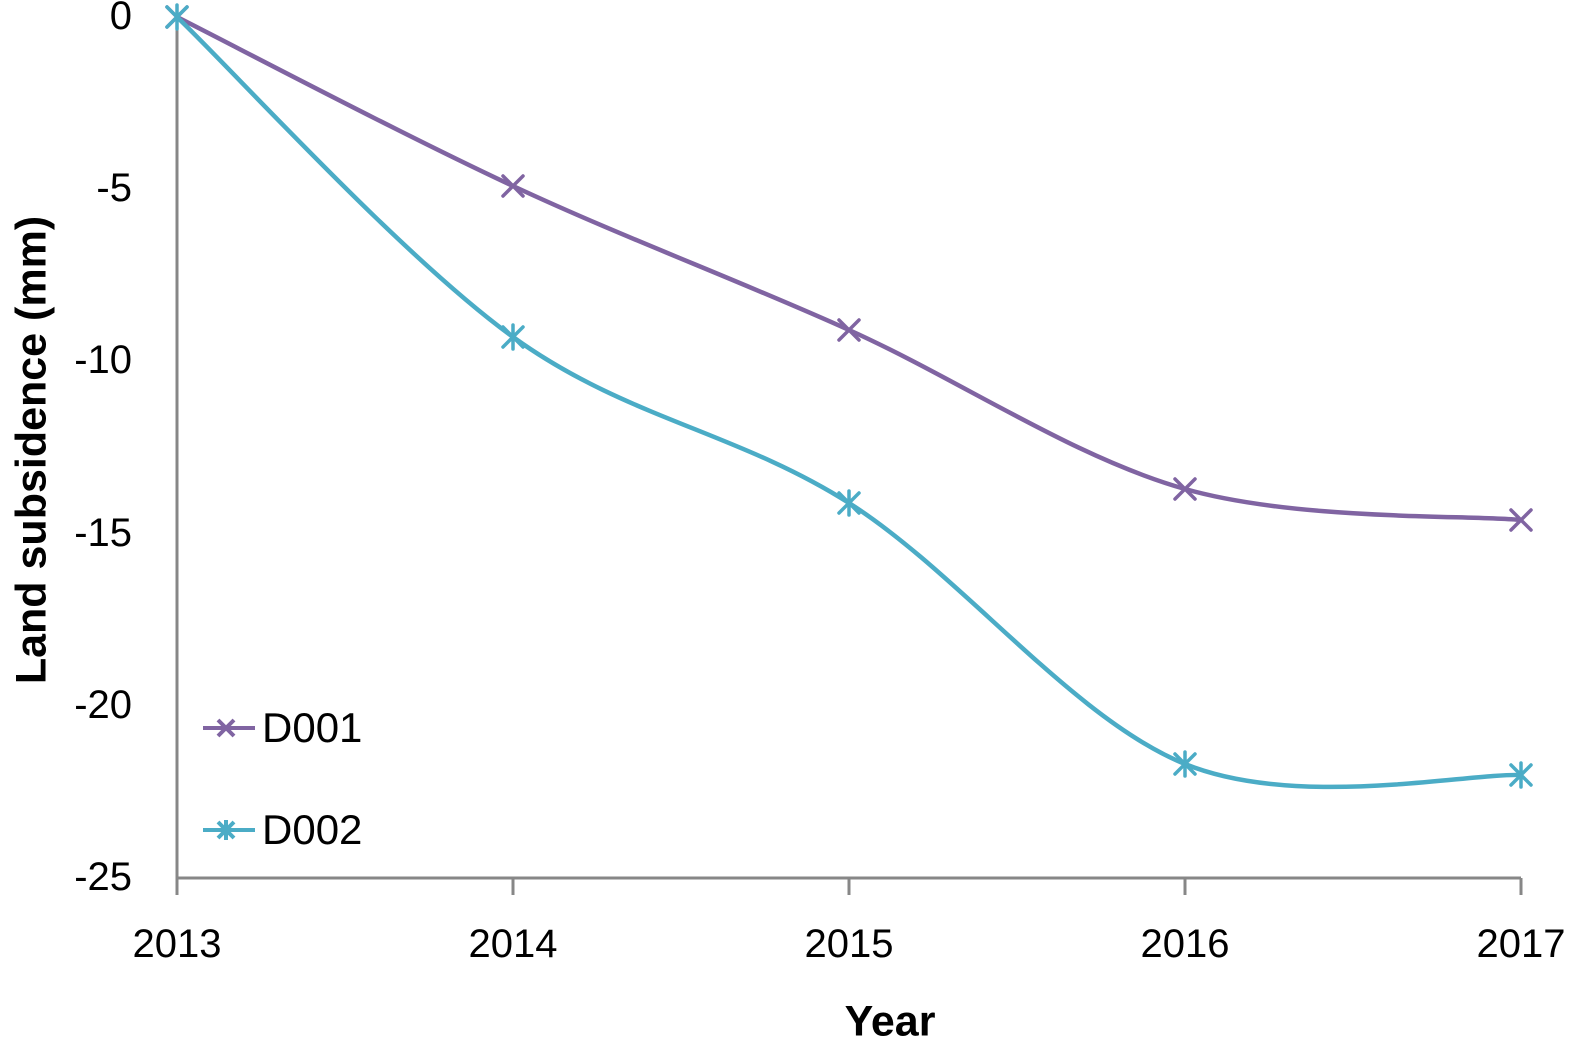 The width and height of the screenshot is (1576, 1048). I want to click on x-tick-label: 2013, so click(177, 944).